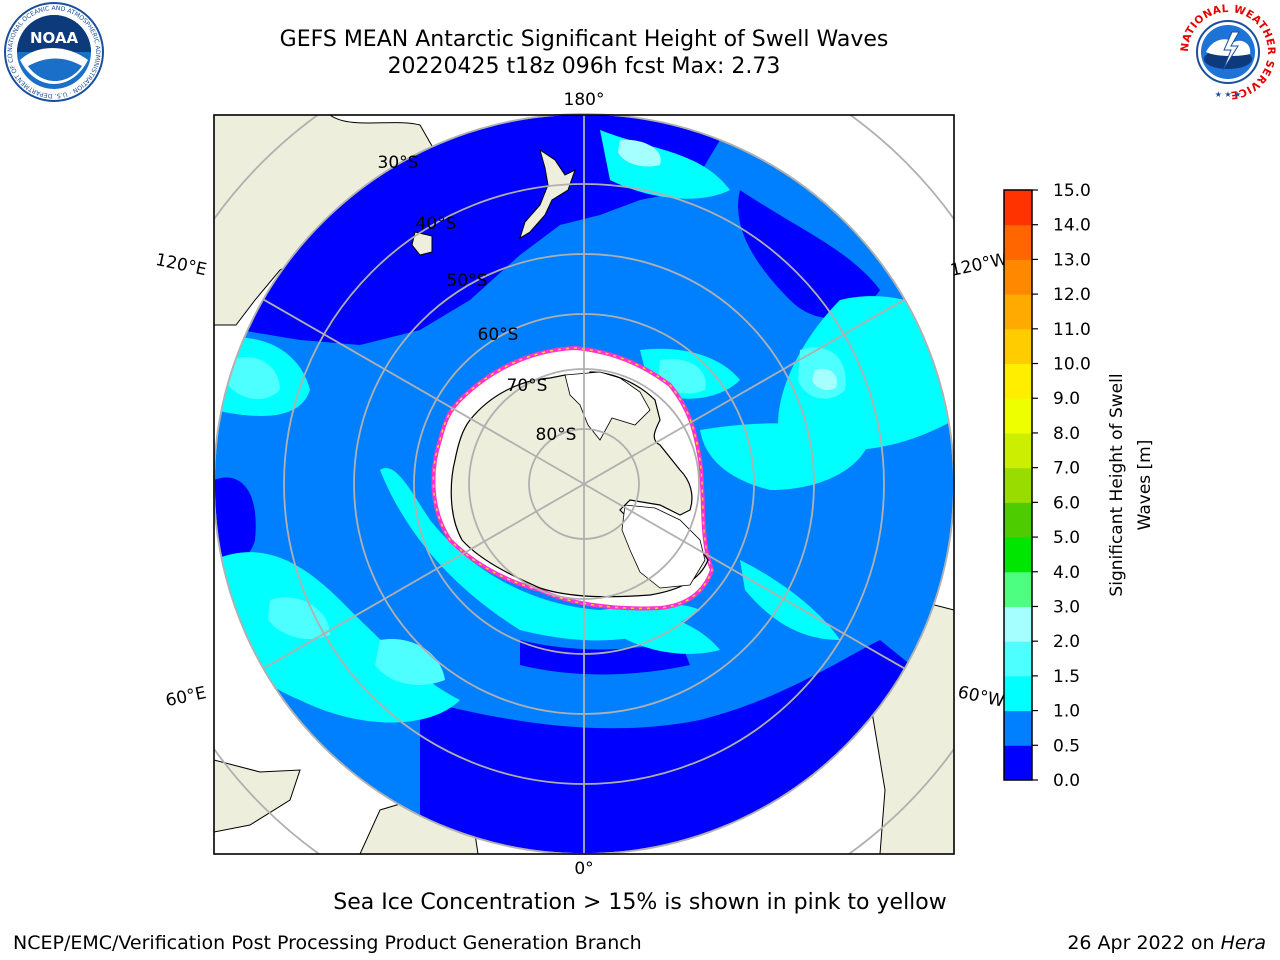 This screenshot has height=960, width=1280. Describe the element at coordinates (398, 163) in the screenshot. I see `lat-label-30s: 30°S` at that location.